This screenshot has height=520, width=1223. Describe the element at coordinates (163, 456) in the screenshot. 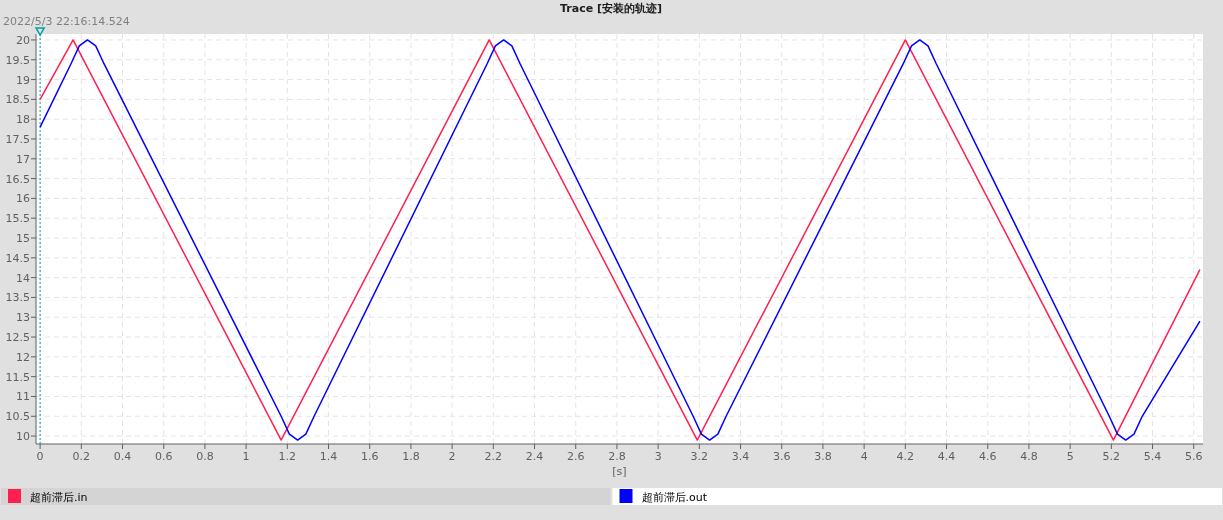

I see `x-tick-label: 0.6` at that location.